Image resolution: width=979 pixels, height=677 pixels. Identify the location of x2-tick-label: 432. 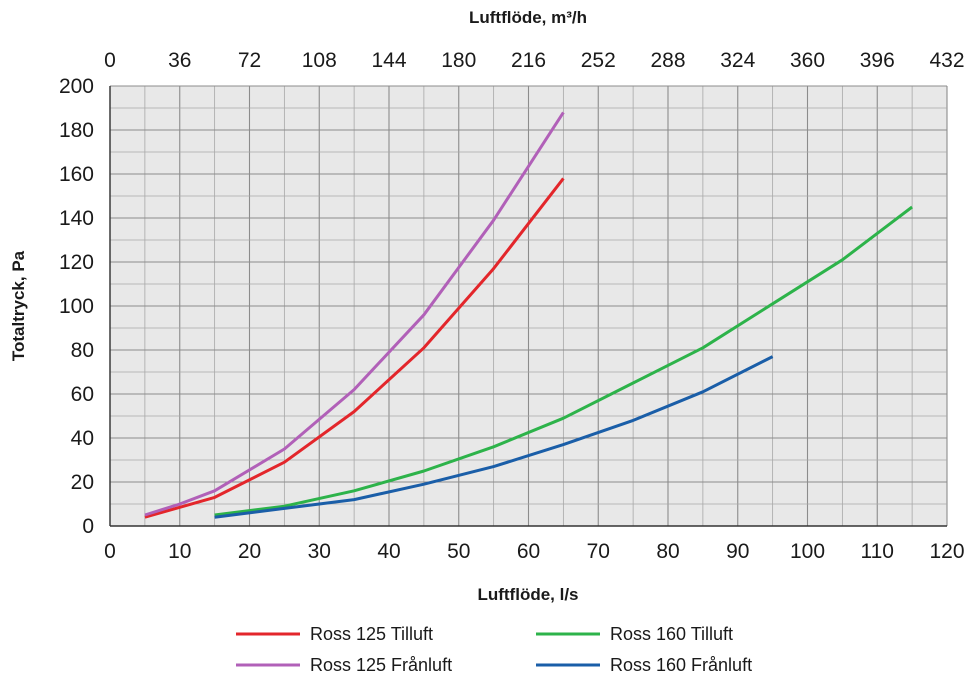
(946, 60).